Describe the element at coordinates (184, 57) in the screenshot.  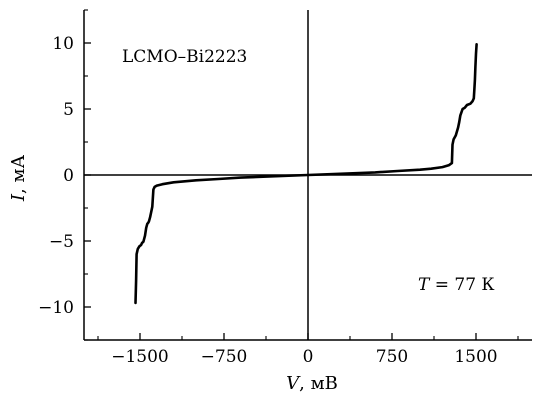
I see `sample-annotation: LCMO–Bi2223` at that location.